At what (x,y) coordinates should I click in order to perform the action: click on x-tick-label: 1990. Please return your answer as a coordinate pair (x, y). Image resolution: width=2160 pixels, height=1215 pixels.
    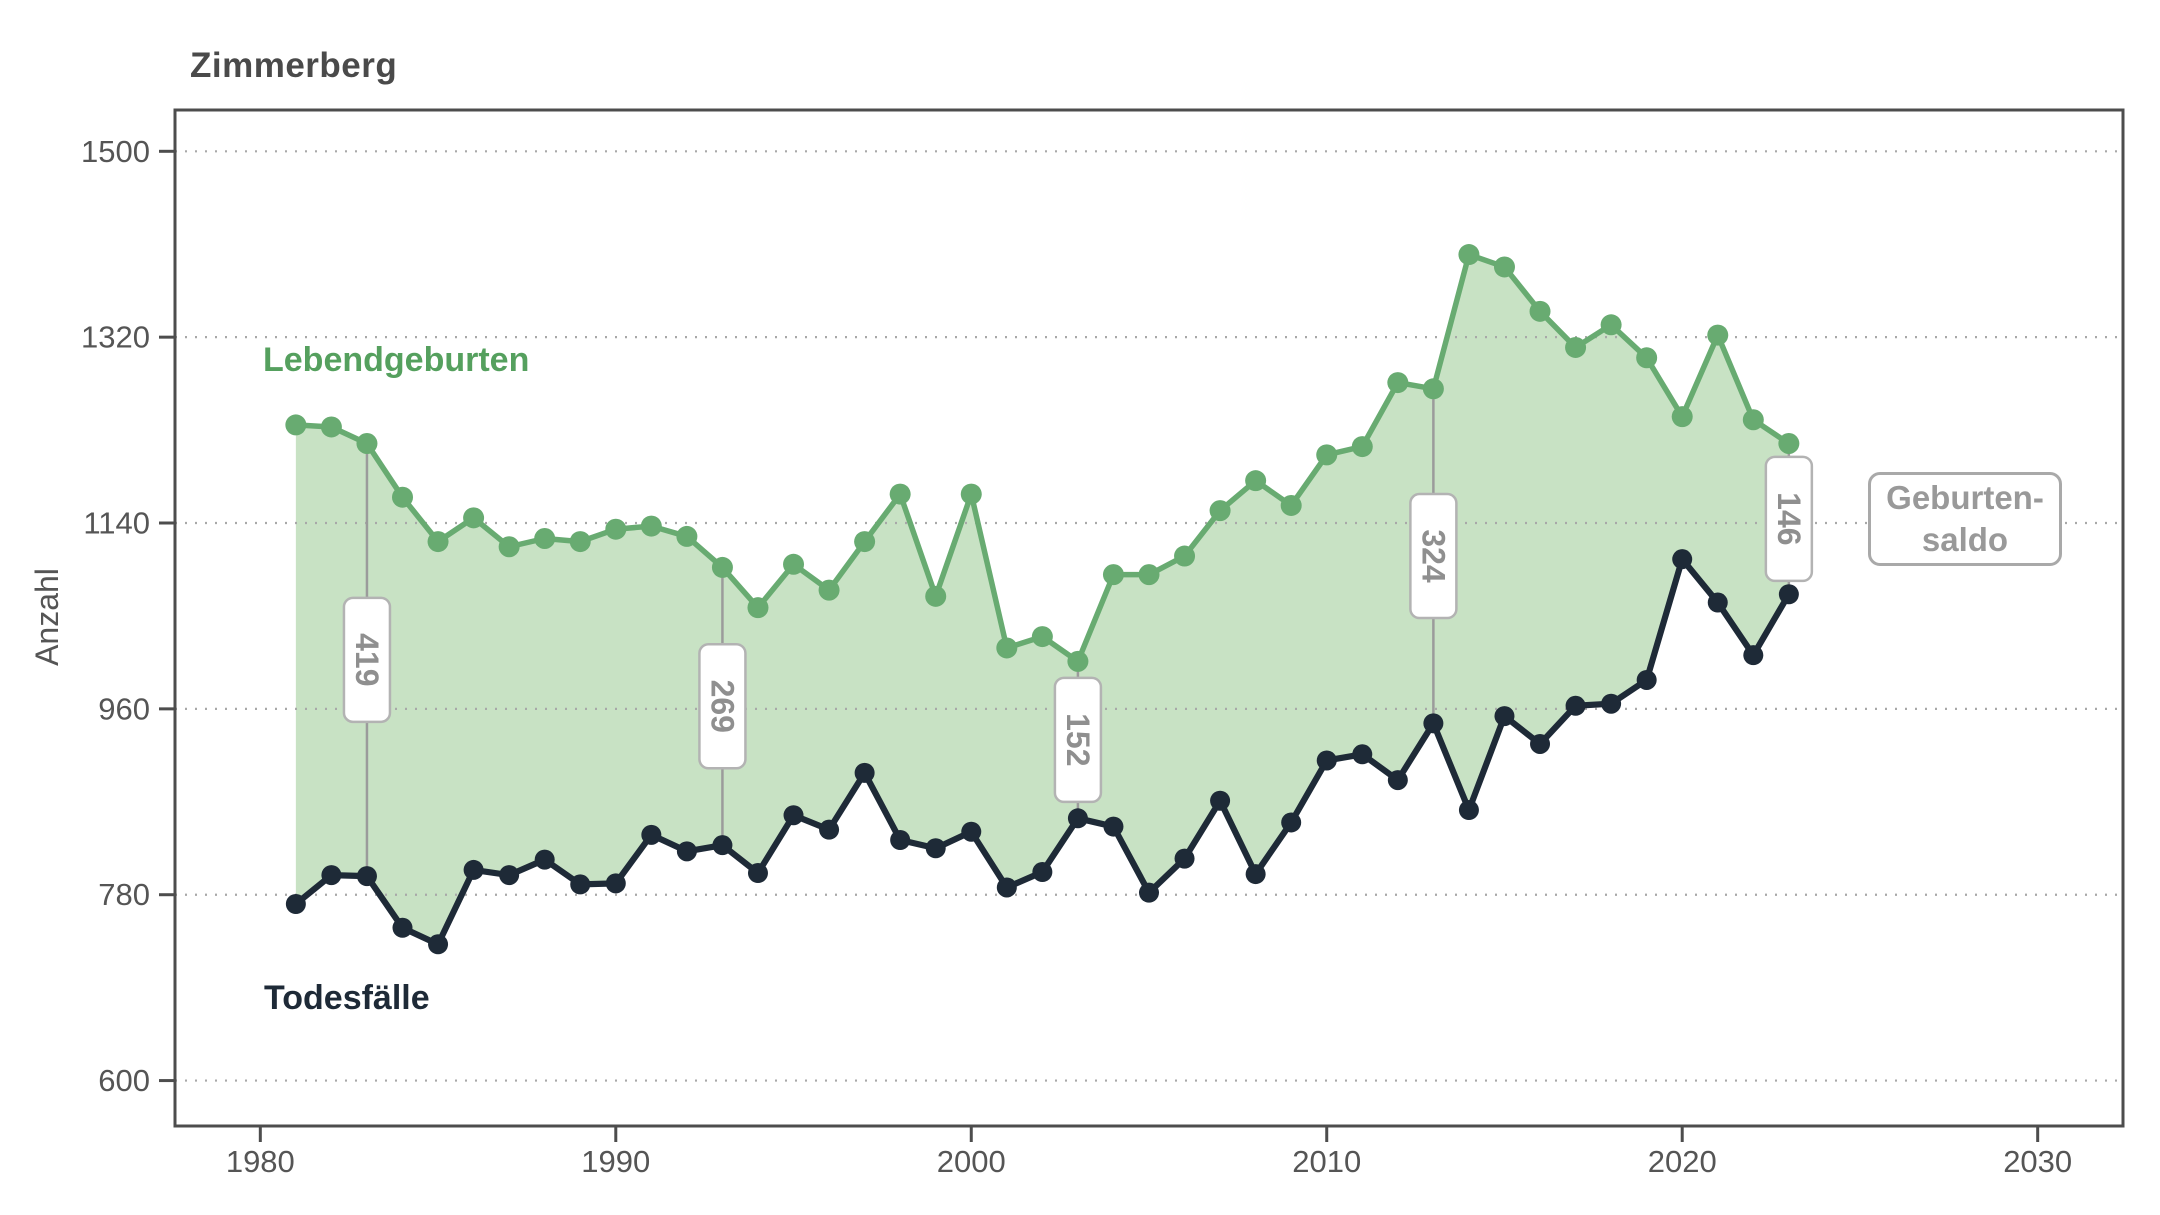
    Looking at the image, I should click on (615, 1161).